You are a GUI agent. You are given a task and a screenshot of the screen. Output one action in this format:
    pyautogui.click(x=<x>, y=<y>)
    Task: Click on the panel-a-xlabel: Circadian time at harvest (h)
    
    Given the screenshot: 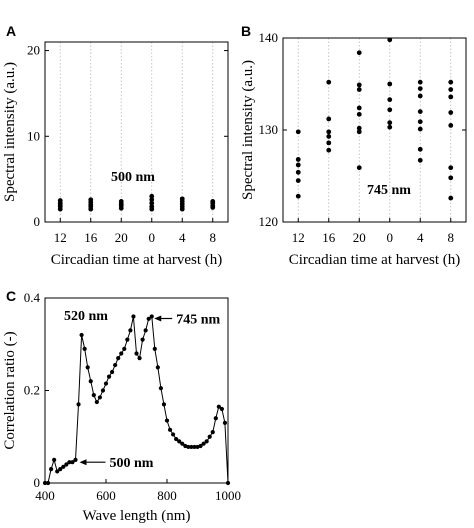 What is the action you would take?
    pyautogui.click(x=137, y=260)
    